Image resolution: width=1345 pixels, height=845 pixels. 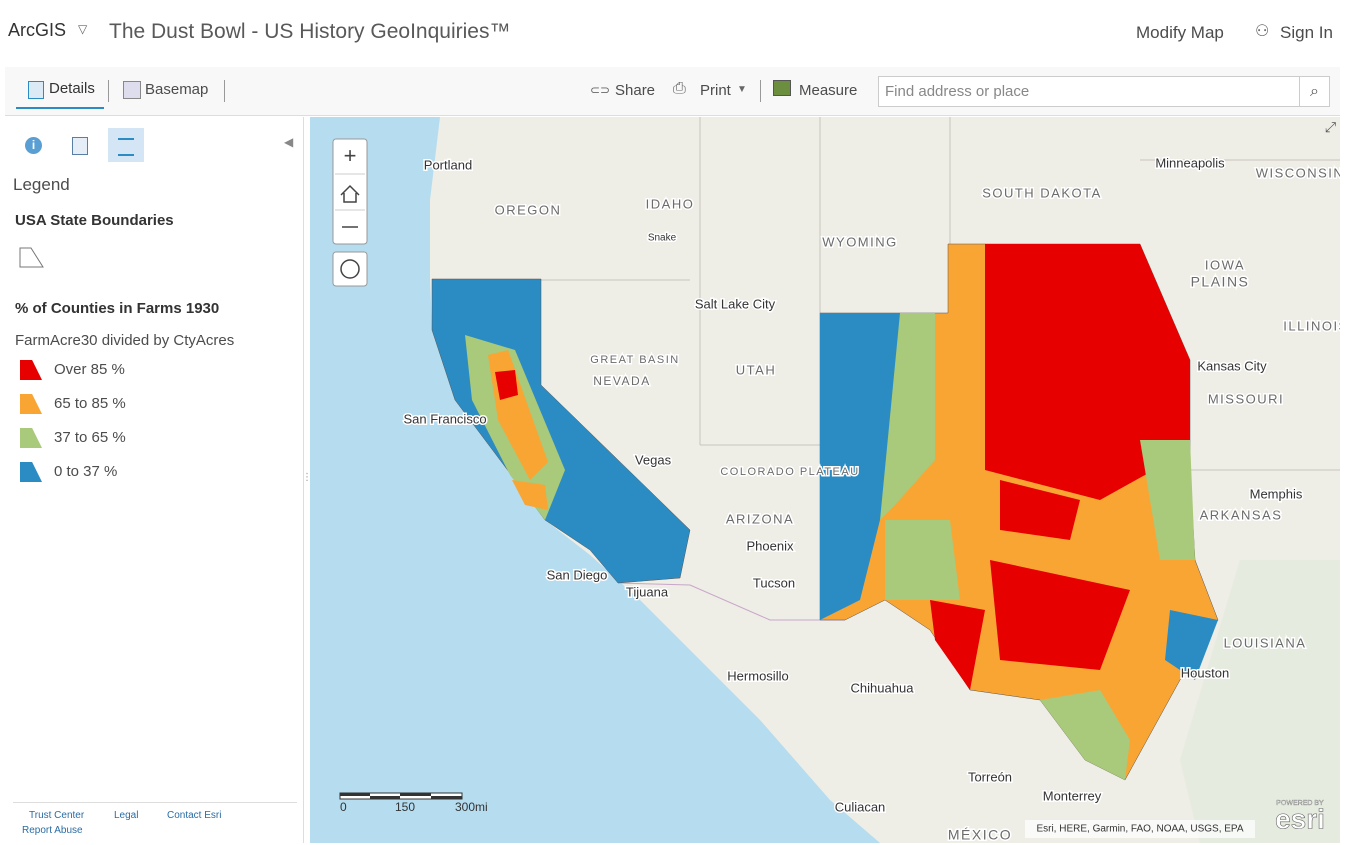 I want to click on zoom-in: +, so click(x=350, y=155).